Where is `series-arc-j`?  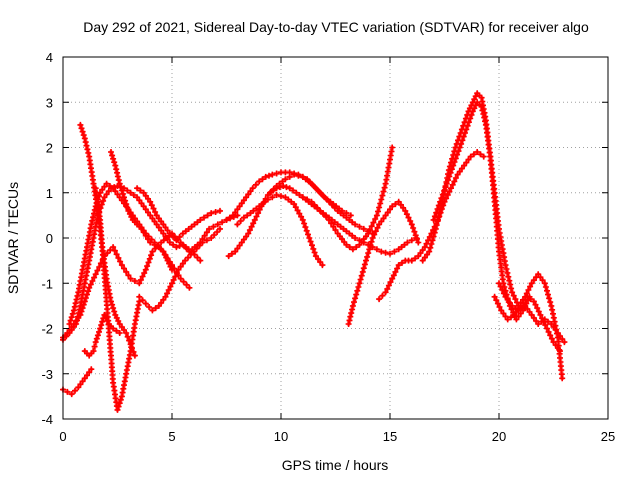 series-arc-j is located at coordinates (178, 214).